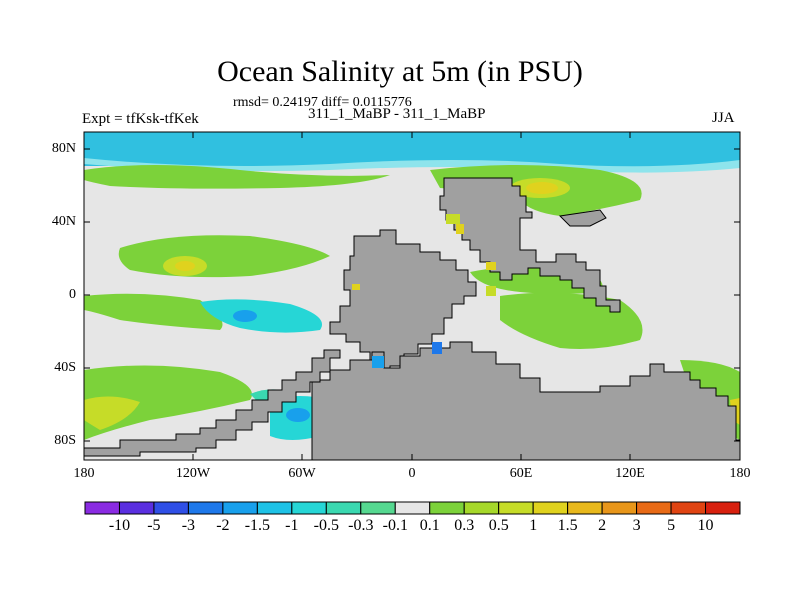 This screenshot has height=600, width=800. Describe the element at coordinates (63, 148) in the screenshot. I see `lat-label: 80N` at that location.